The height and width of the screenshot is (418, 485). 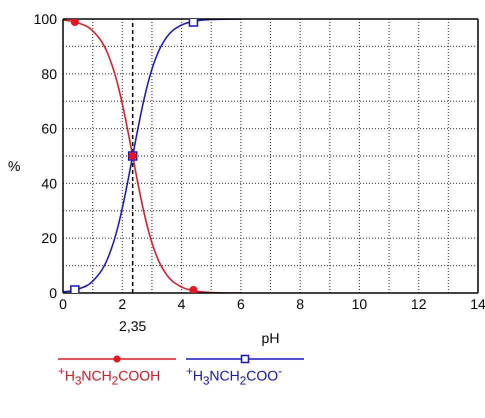 I want to click on y-axis-title: %, so click(x=14, y=166).